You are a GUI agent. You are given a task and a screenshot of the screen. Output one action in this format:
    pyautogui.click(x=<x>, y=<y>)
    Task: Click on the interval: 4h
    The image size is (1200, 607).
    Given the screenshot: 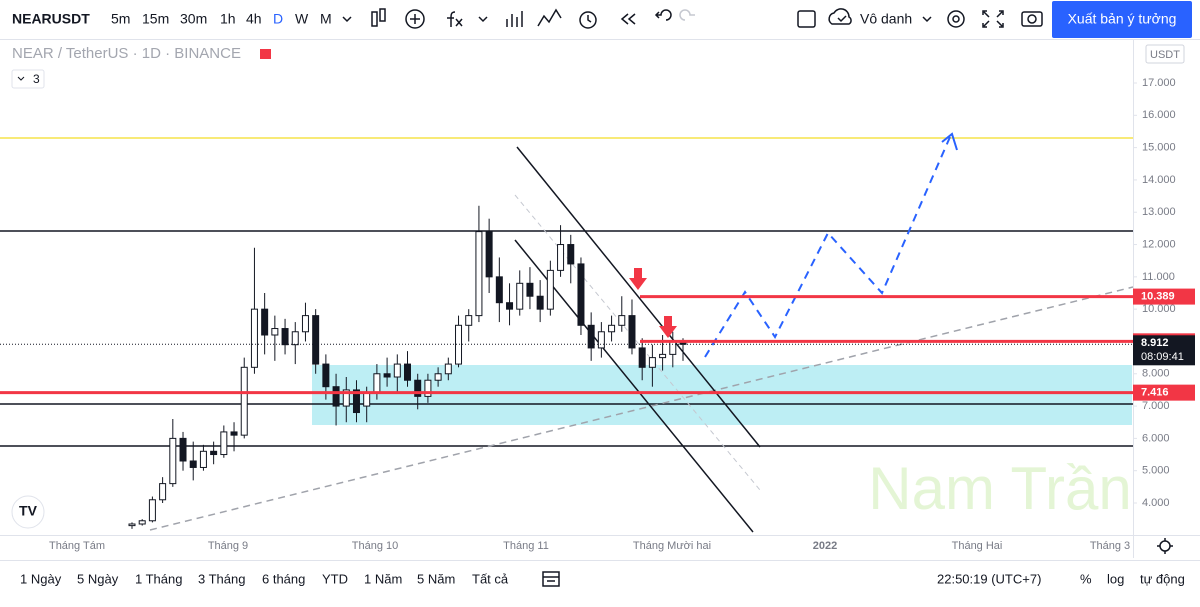 What is the action you would take?
    pyautogui.click(x=254, y=19)
    